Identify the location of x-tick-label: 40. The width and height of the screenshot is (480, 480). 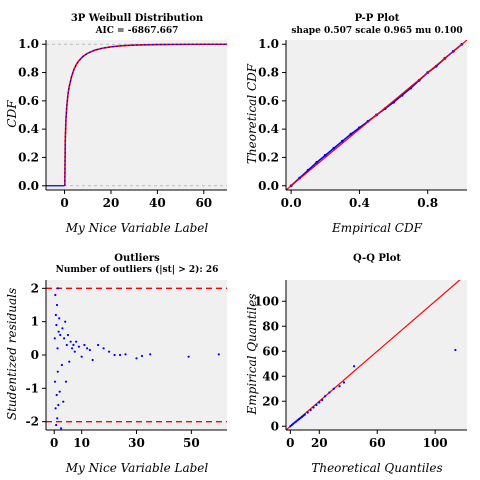
(157, 203).